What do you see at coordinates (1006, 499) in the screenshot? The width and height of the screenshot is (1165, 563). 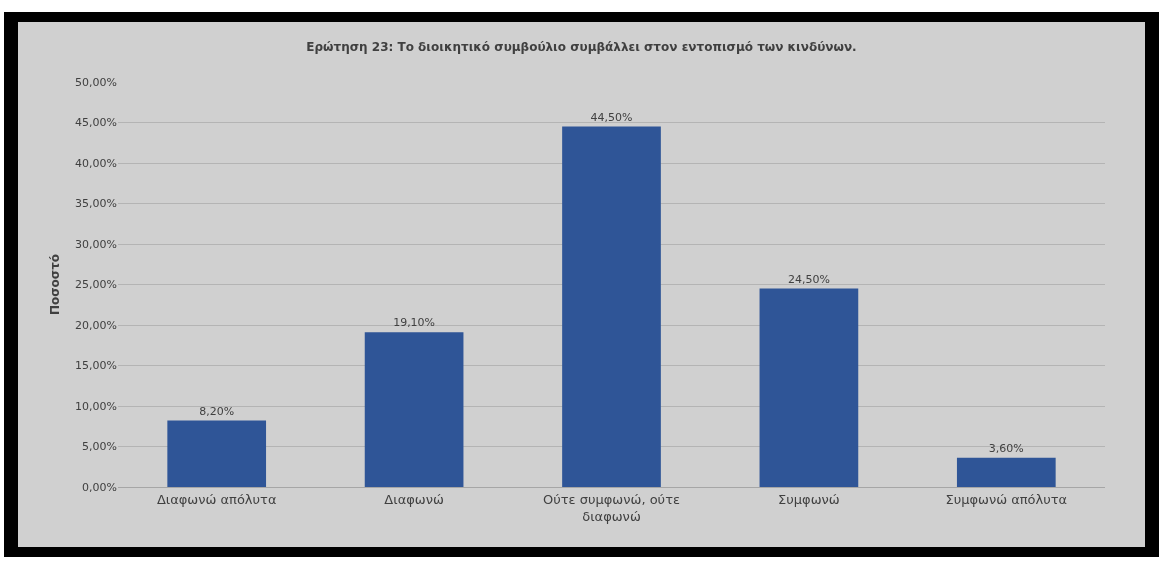 I see `x-tick-label: Συμφωνώ απόλυτα` at bounding box center [1006, 499].